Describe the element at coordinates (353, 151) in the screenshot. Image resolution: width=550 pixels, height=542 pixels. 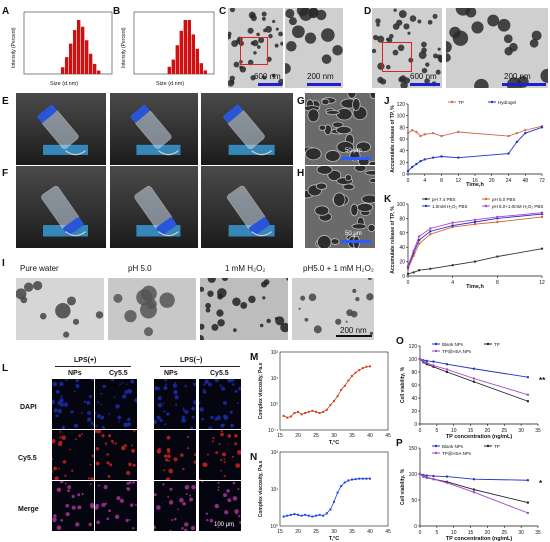
I see `scalebar-label-g: 50 μm` at that location.